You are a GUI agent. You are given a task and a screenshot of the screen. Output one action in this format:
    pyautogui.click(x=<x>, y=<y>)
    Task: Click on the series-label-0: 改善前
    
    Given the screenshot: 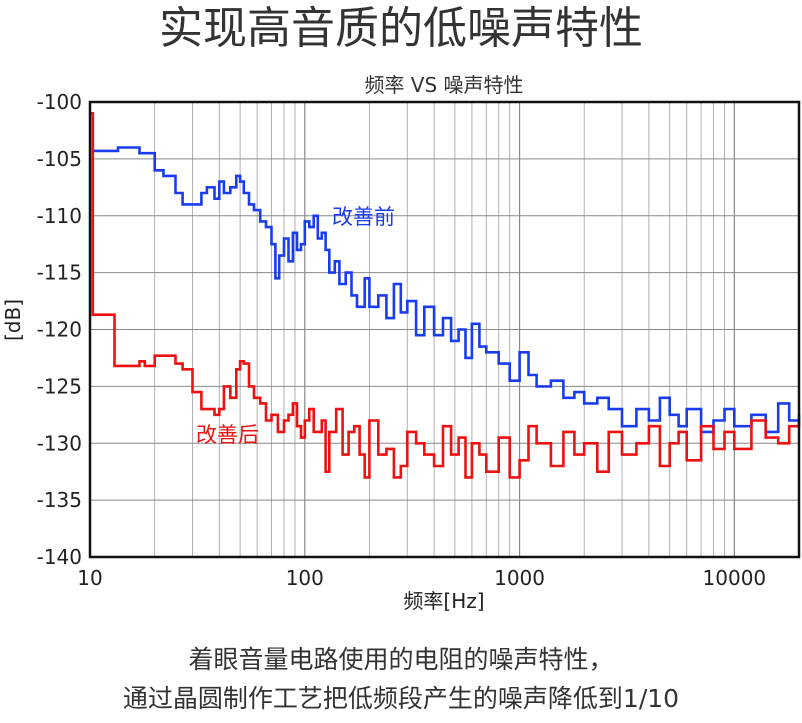 What is the action you would take?
    pyautogui.click(x=363, y=217)
    